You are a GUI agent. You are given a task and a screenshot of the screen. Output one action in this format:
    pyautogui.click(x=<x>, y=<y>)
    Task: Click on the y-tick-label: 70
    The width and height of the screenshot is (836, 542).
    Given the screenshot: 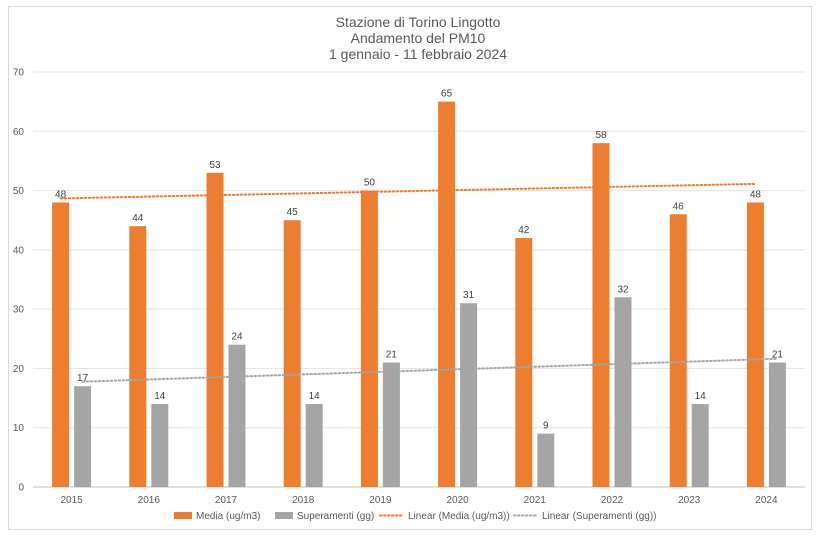 What is the action you would take?
    pyautogui.click(x=19, y=73)
    